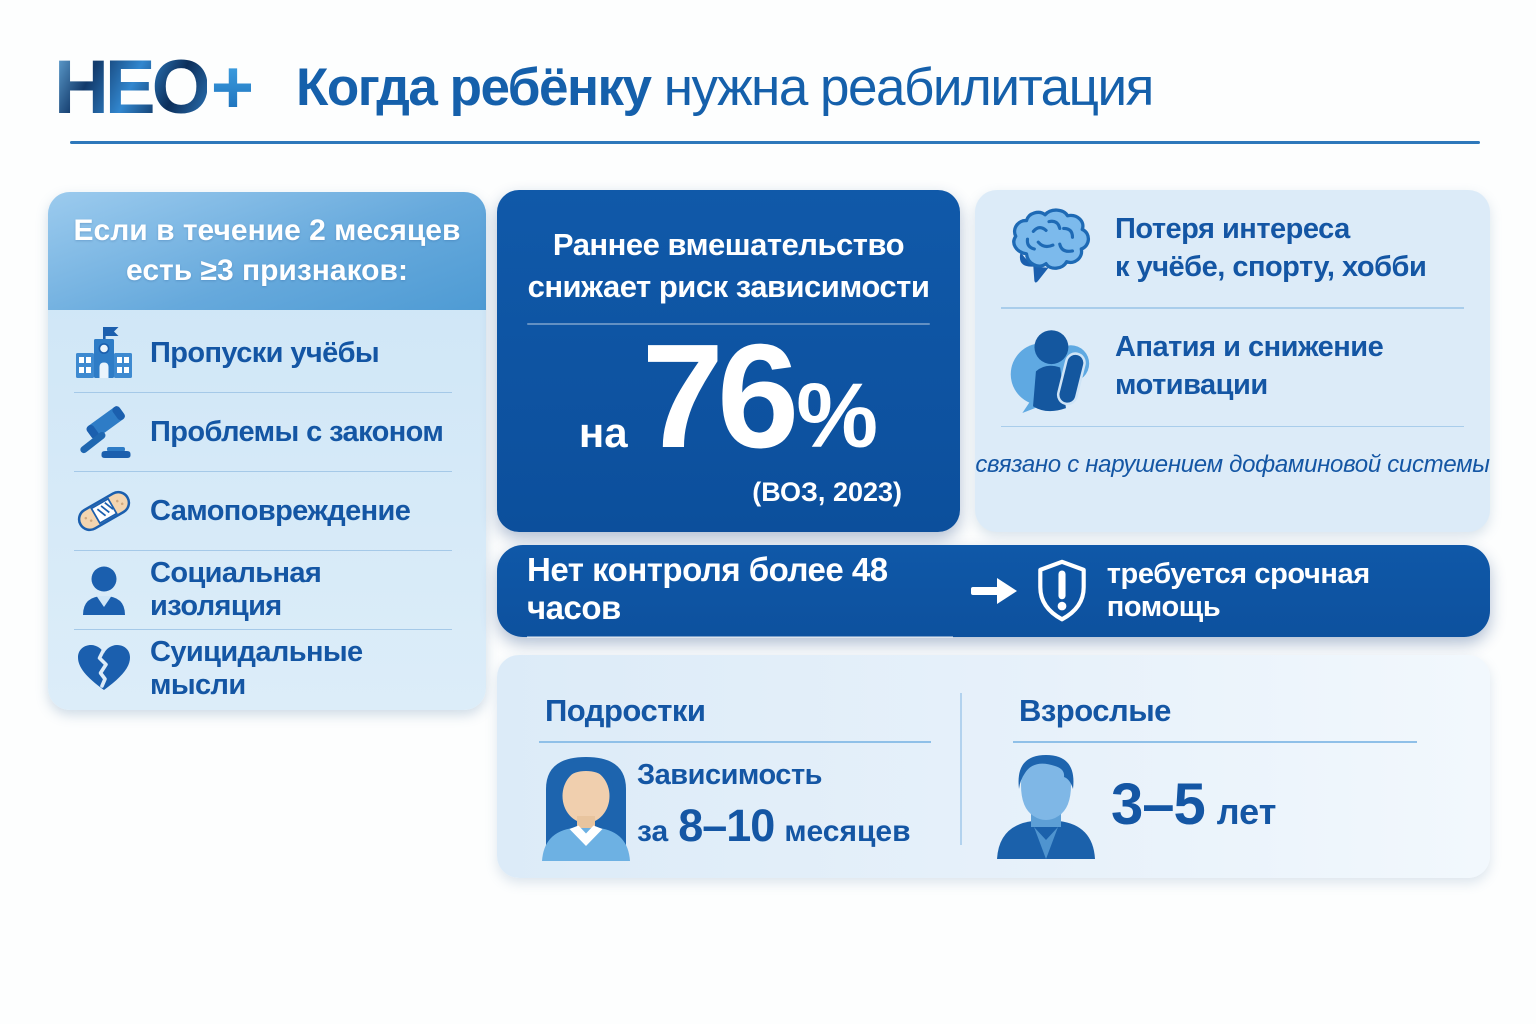  I want to click on adults-section: Взрослые 3–5 лет, so click(1225, 766).